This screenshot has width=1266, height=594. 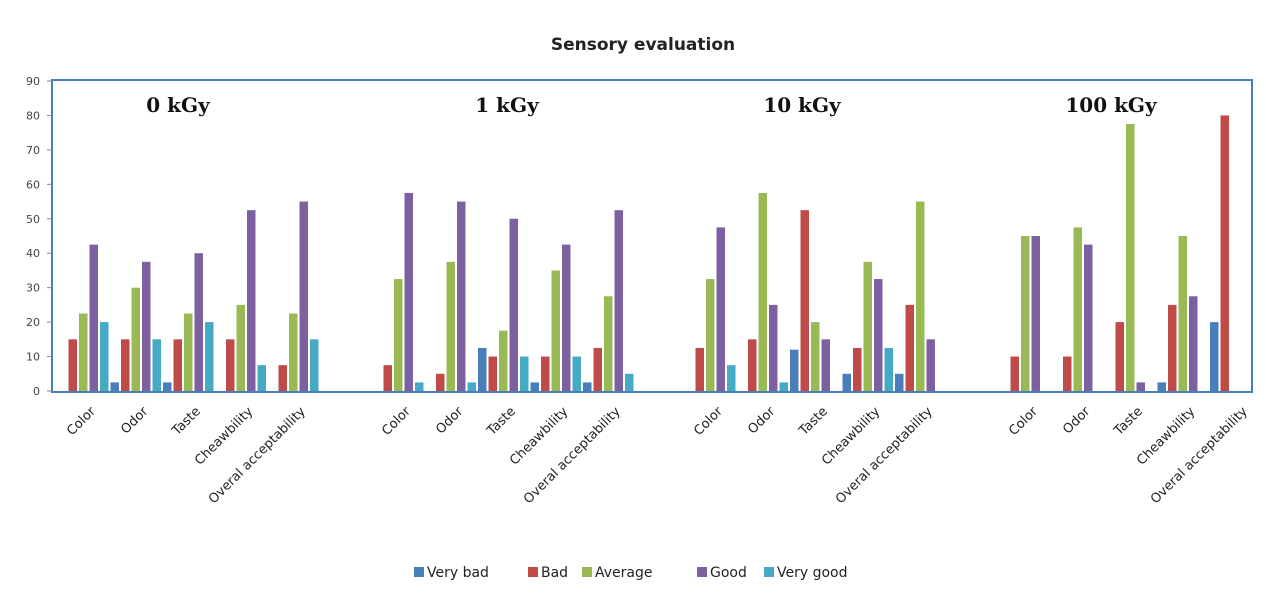 What do you see at coordinates (33, 81) in the screenshot?
I see `y-tick-label: 90` at bounding box center [33, 81].